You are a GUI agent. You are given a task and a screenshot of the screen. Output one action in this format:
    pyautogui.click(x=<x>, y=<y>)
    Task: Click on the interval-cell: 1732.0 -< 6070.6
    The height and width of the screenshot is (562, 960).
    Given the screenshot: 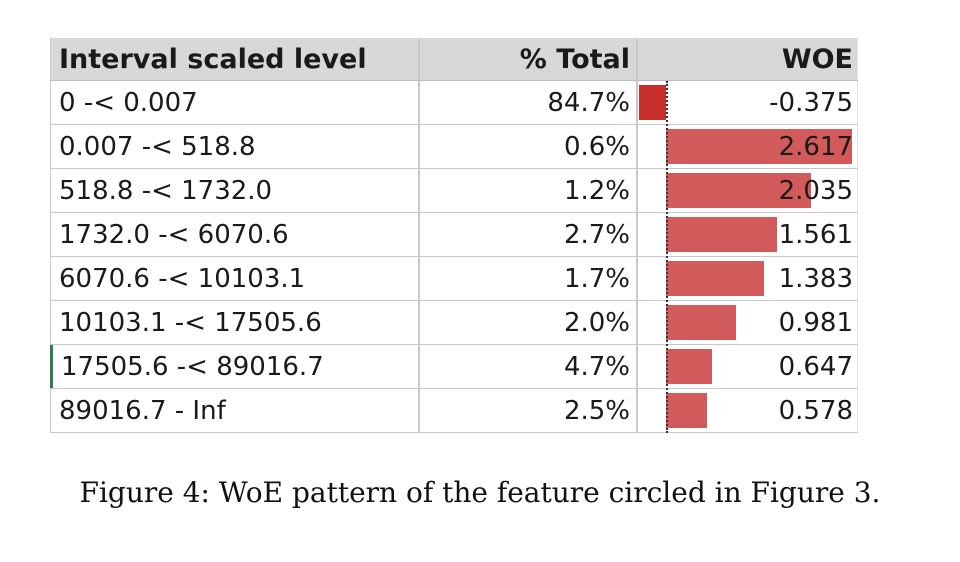 What is the action you would take?
    pyautogui.click(x=235, y=234)
    